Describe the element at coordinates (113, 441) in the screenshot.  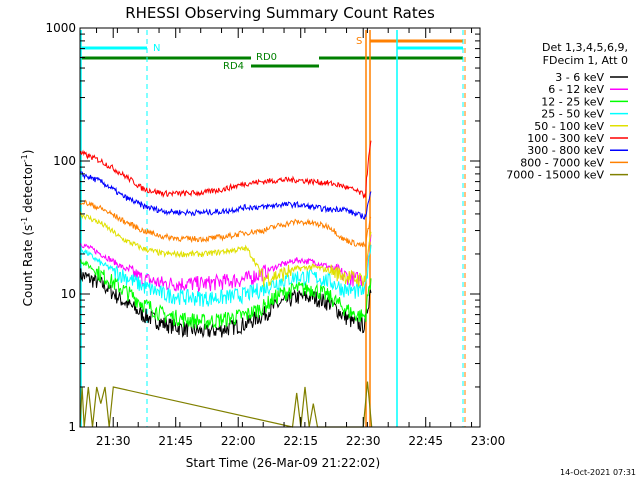
I see `x-tick-label: 21:30` at that location.